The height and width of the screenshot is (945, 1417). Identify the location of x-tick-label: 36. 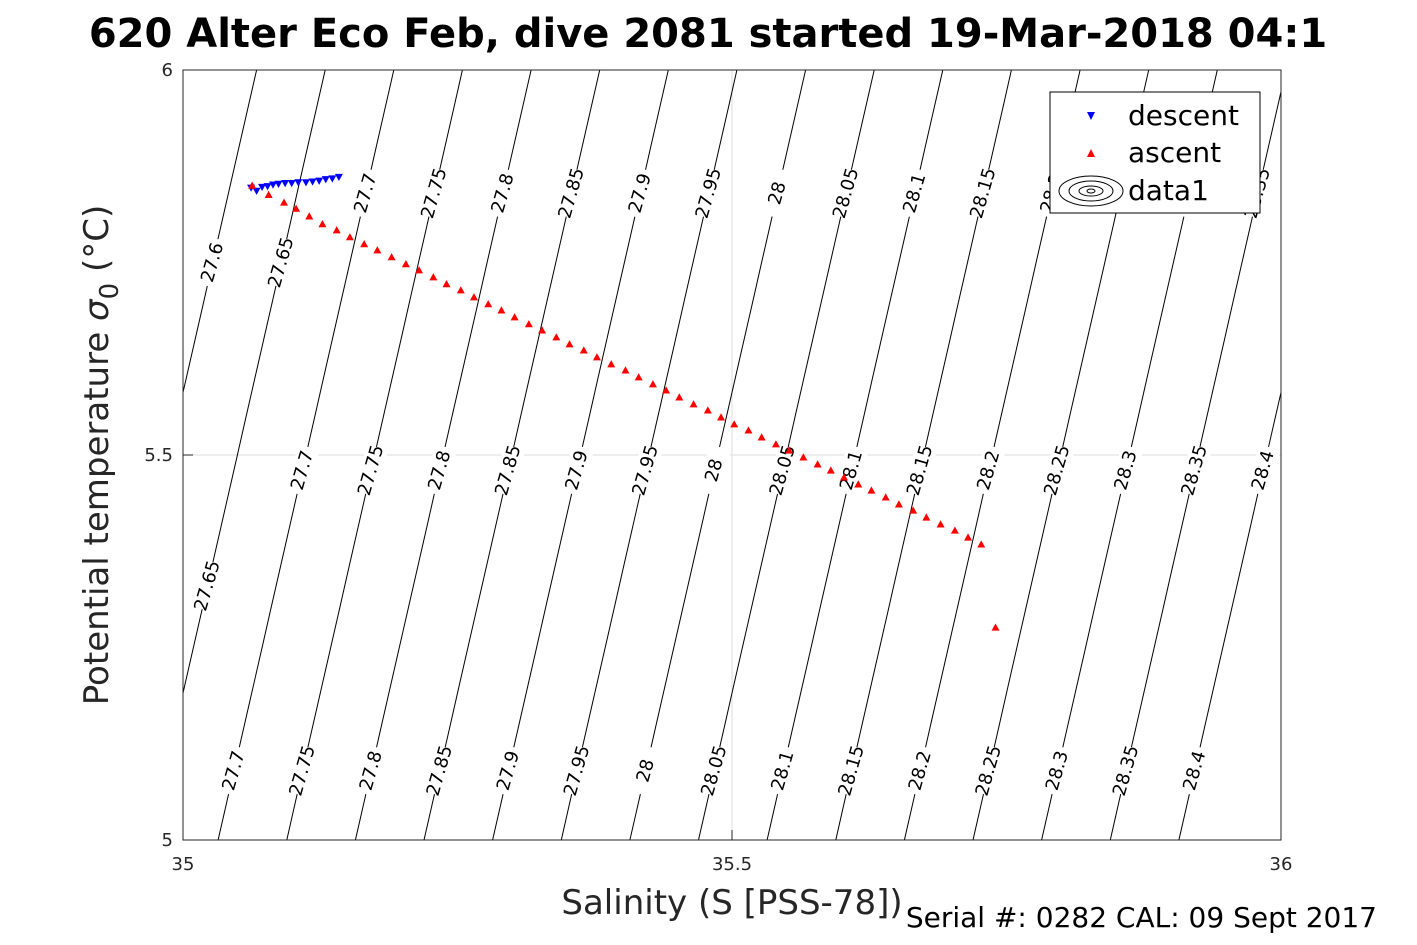
(1281, 864).